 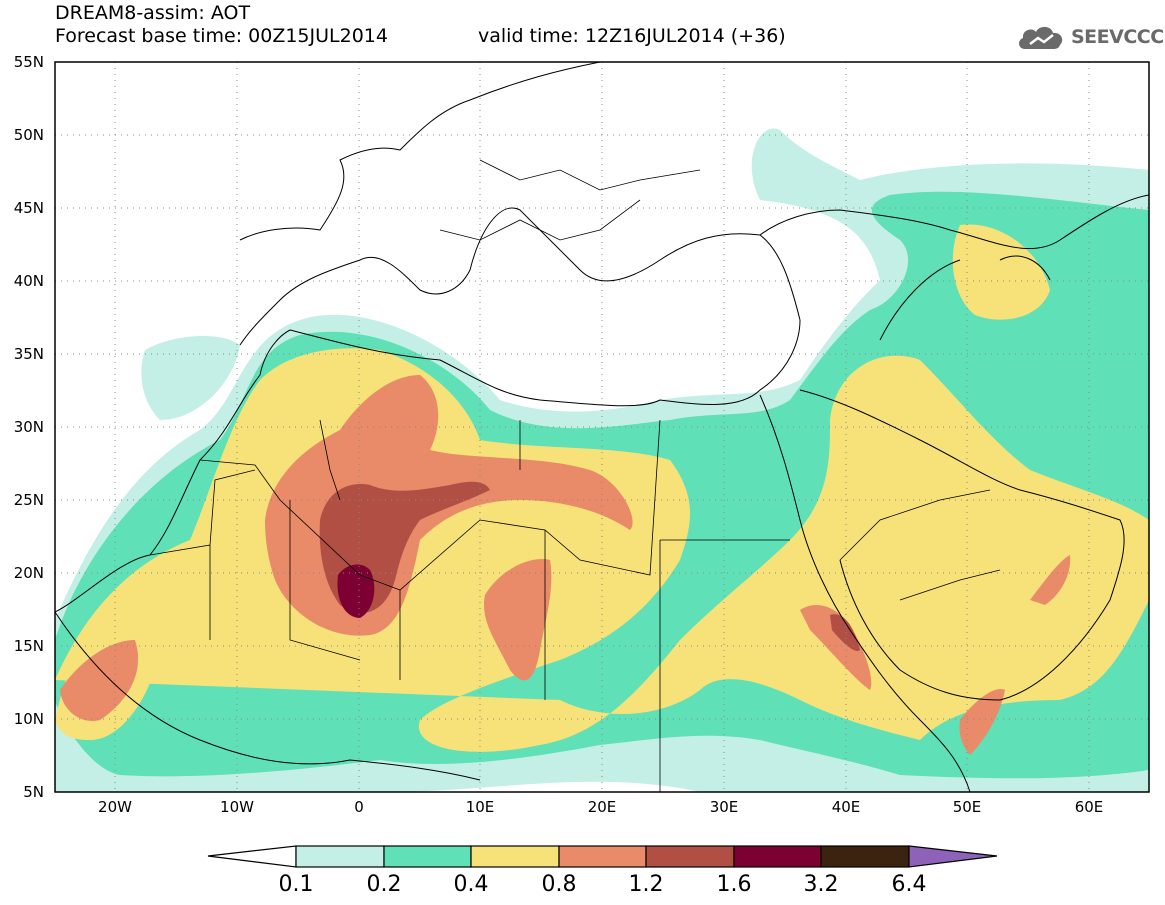 I want to click on contour-0.8-redsea, so click(x=836, y=647).